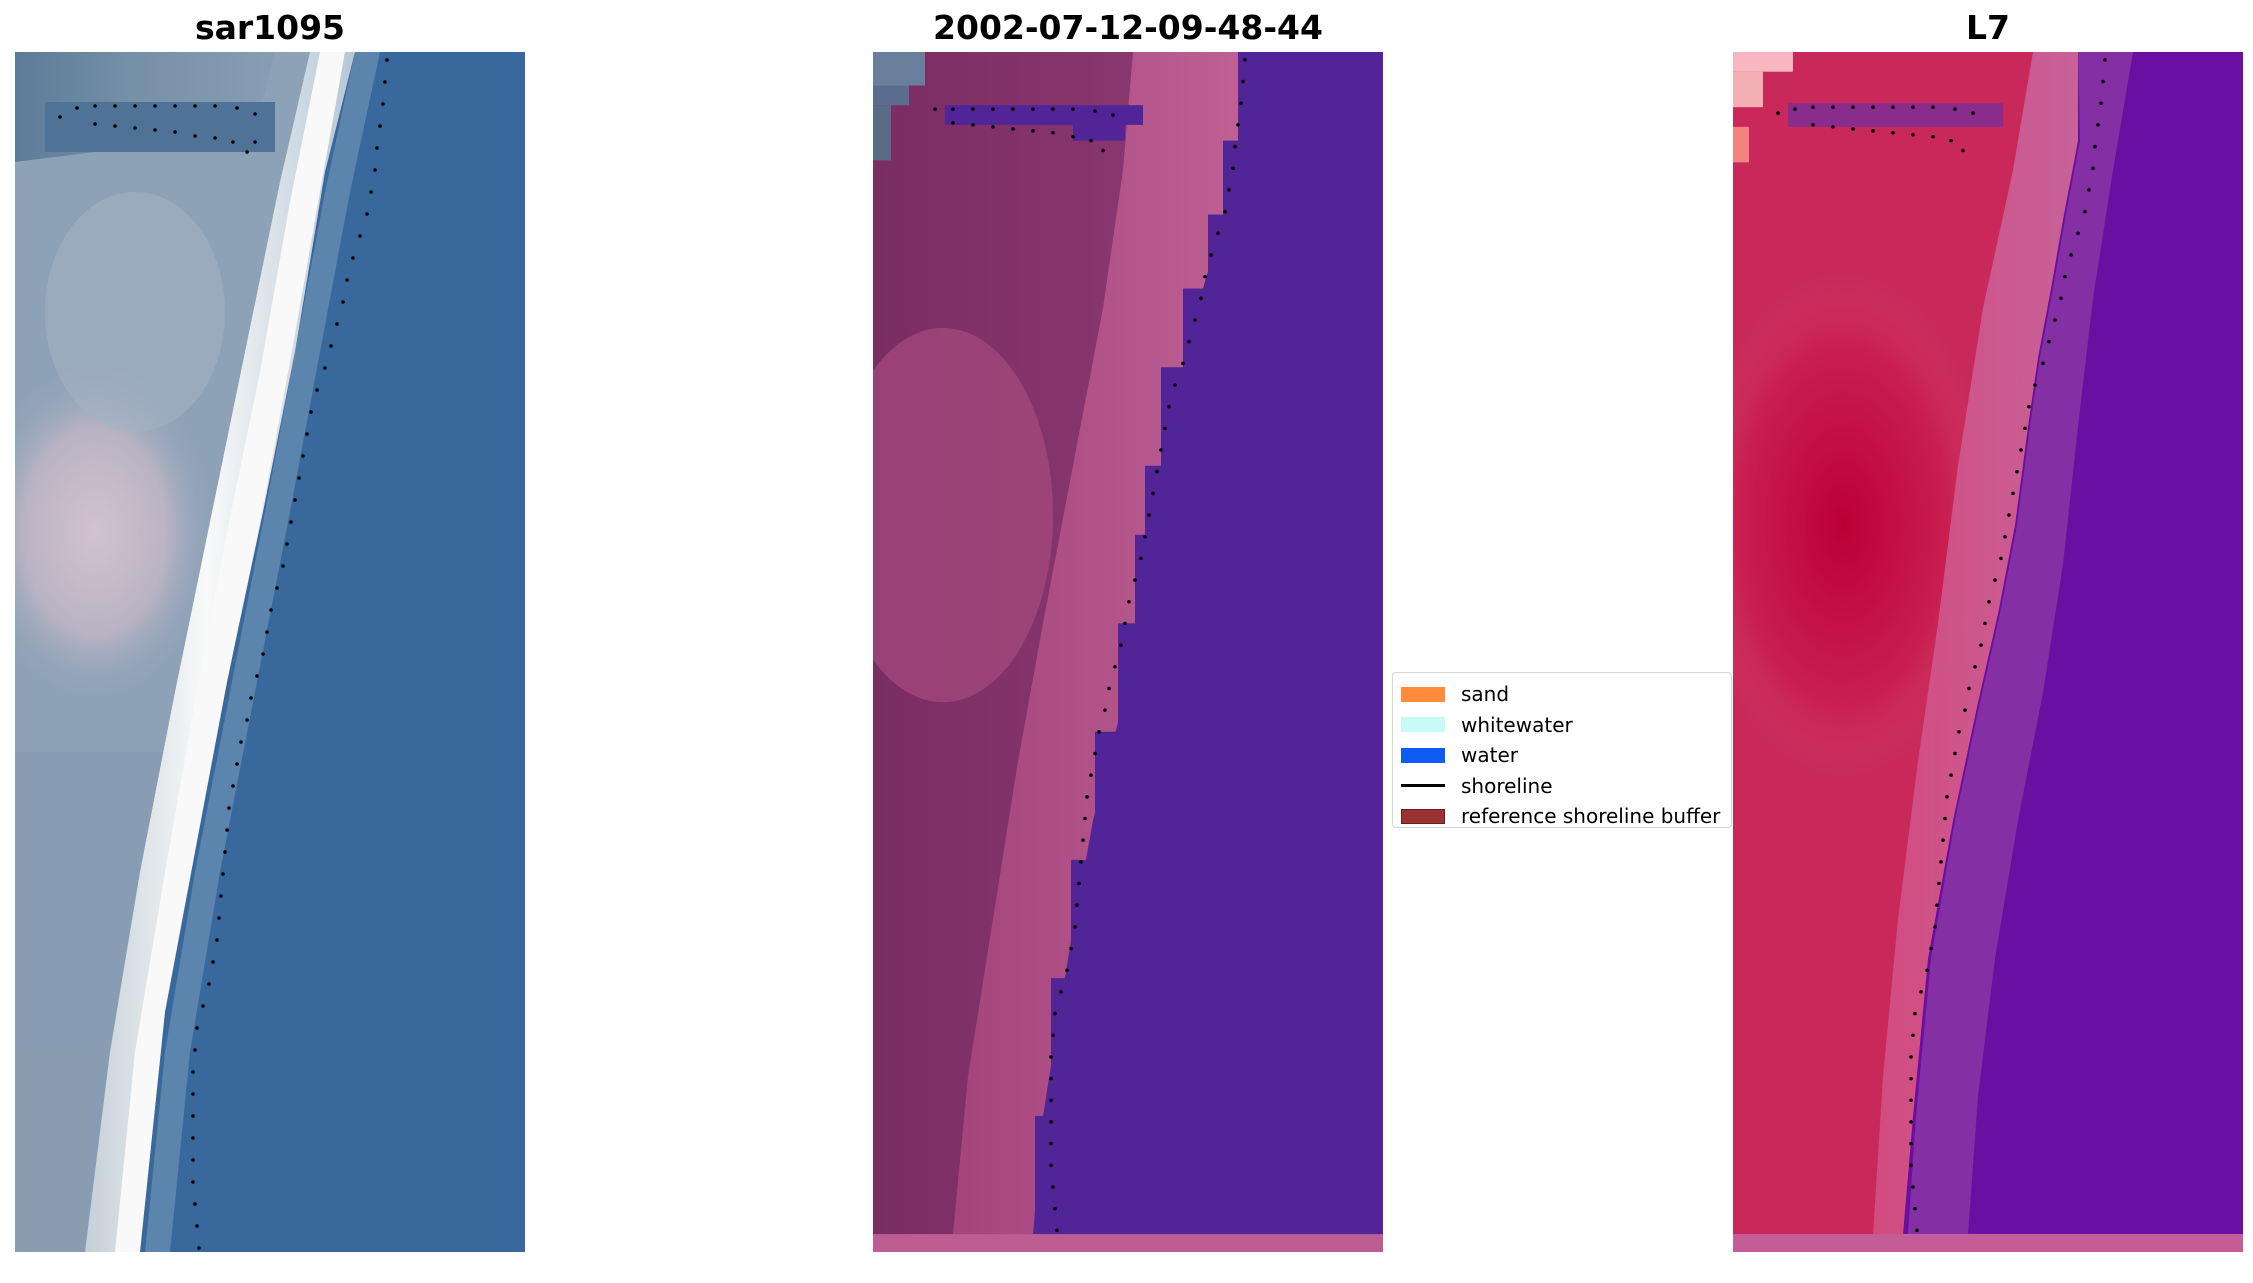 The image size is (2253, 1283). Describe the element at coordinates (1566, 755) in the screenshot. I see `legend-item-water: water` at that location.